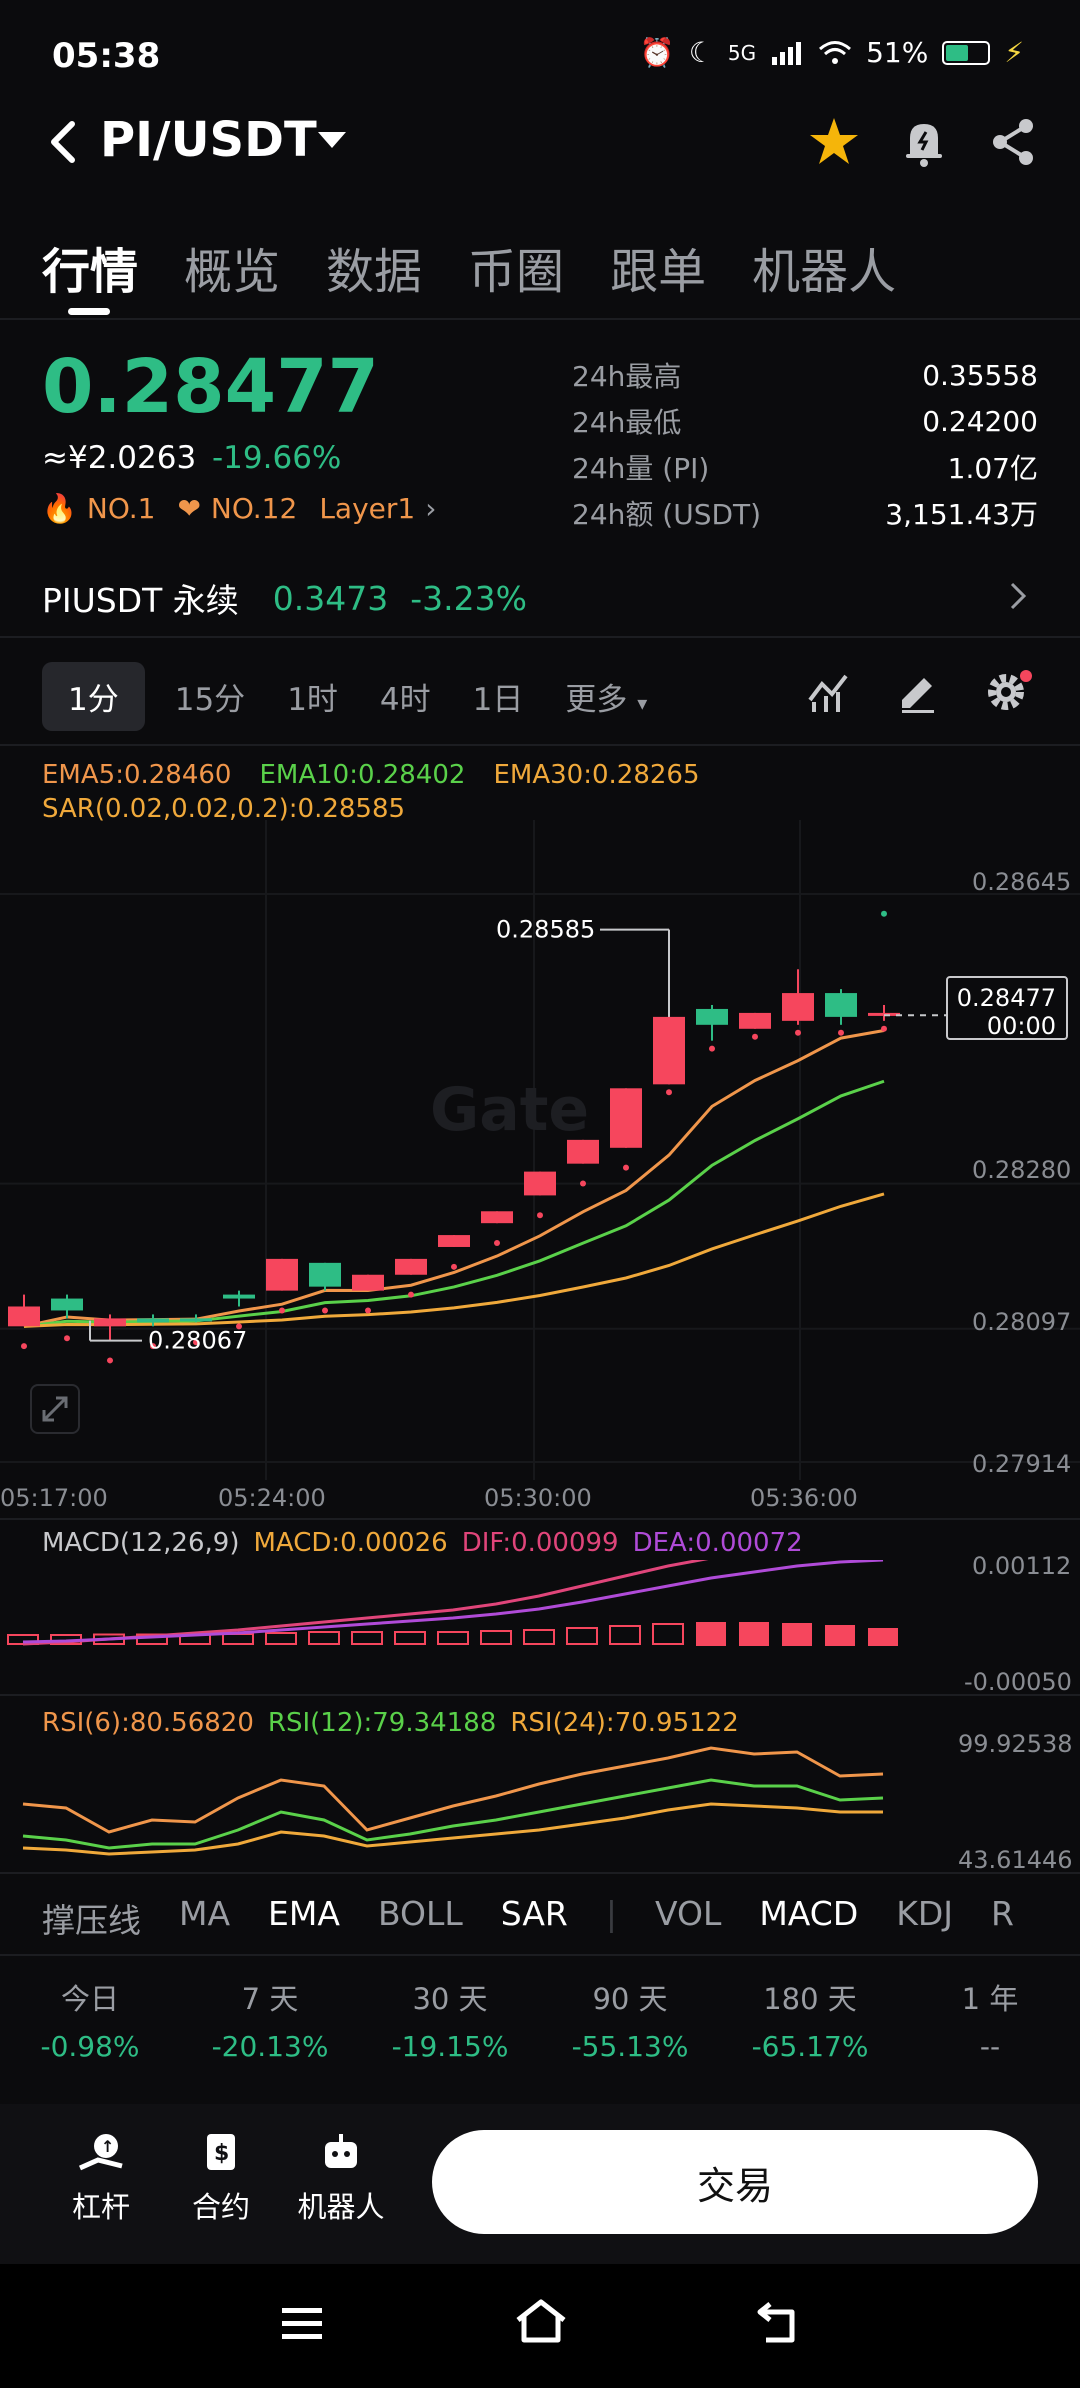 The image size is (1080, 2388). Describe the element at coordinates (1014, 142) in the screenshot. I see `share-icon` at that location.